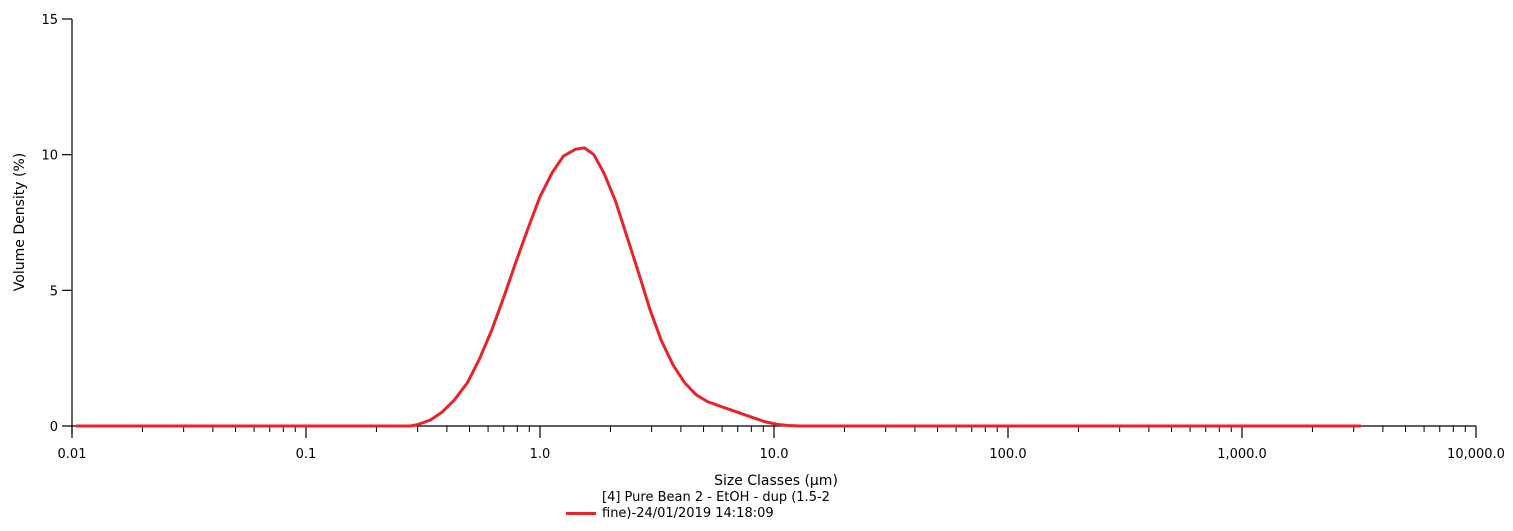 This screenshot has height=531, width=1513. What do you see at coordinates (20, 222) in the screenshot?
I see `y-axis-label: Volume Density (%)` at bounding box center [20, 222].